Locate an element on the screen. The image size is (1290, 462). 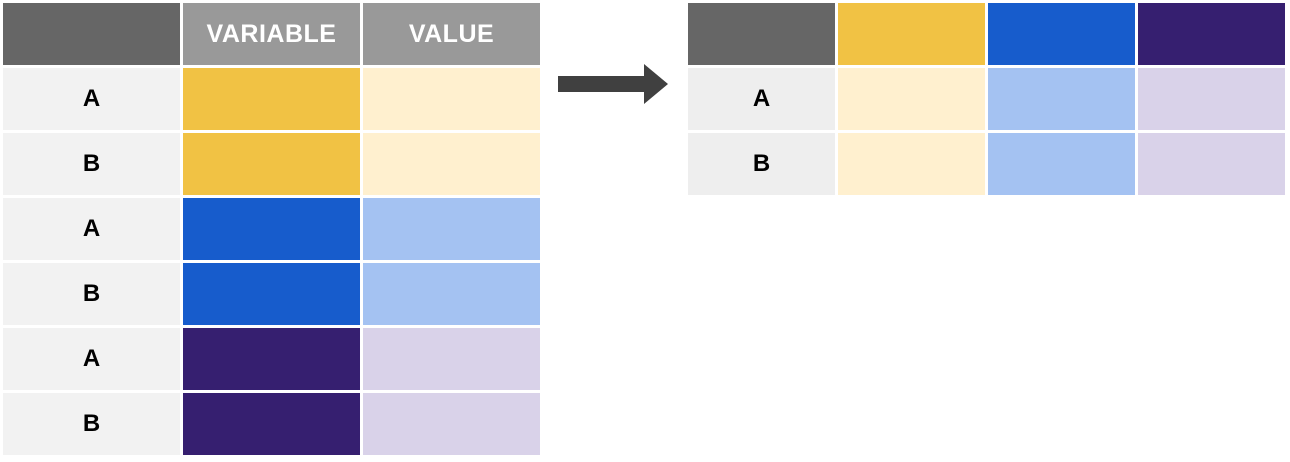
header-value: VALUE is located at coordinates (451, 34).